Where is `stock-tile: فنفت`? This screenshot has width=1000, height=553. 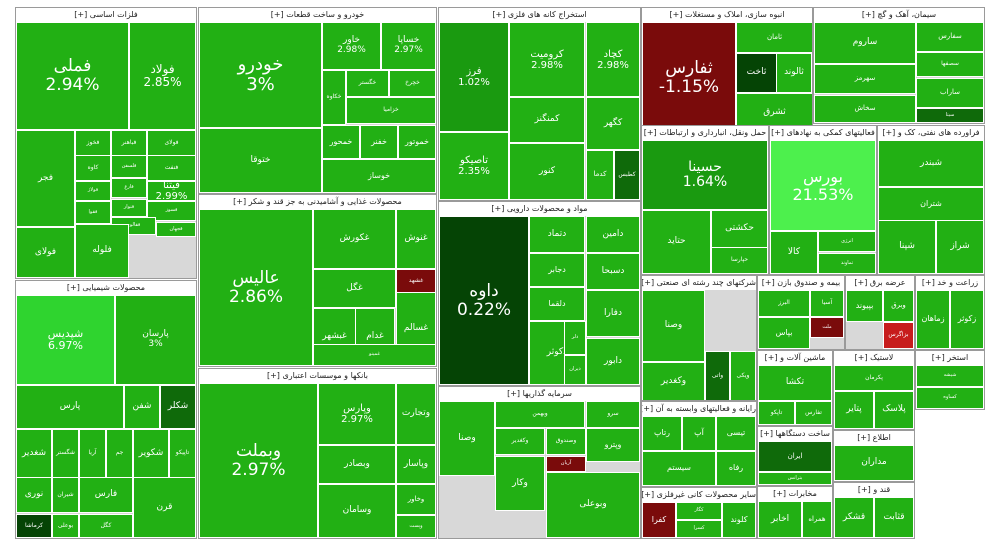
stock-tile: فنفت is located at coordinates (171, 168).